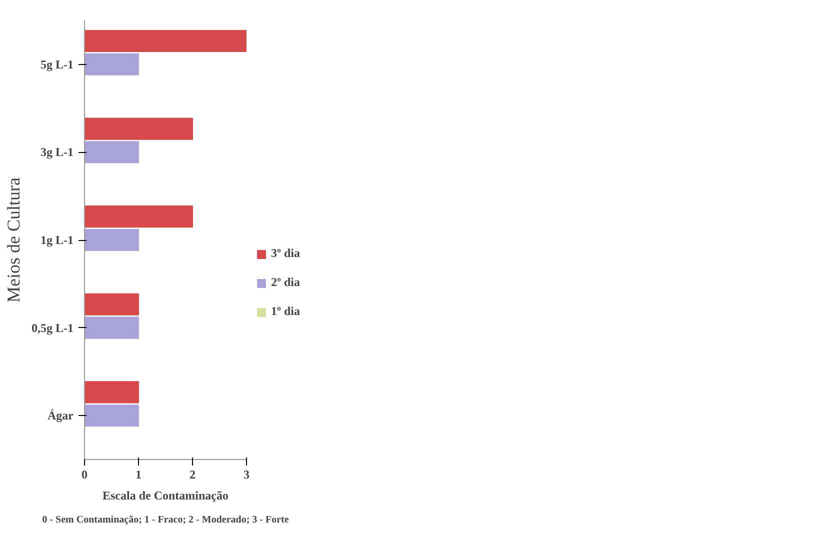 The image size is (815, 542). I want to click on x-tick-label: 2, so click(193, 475).